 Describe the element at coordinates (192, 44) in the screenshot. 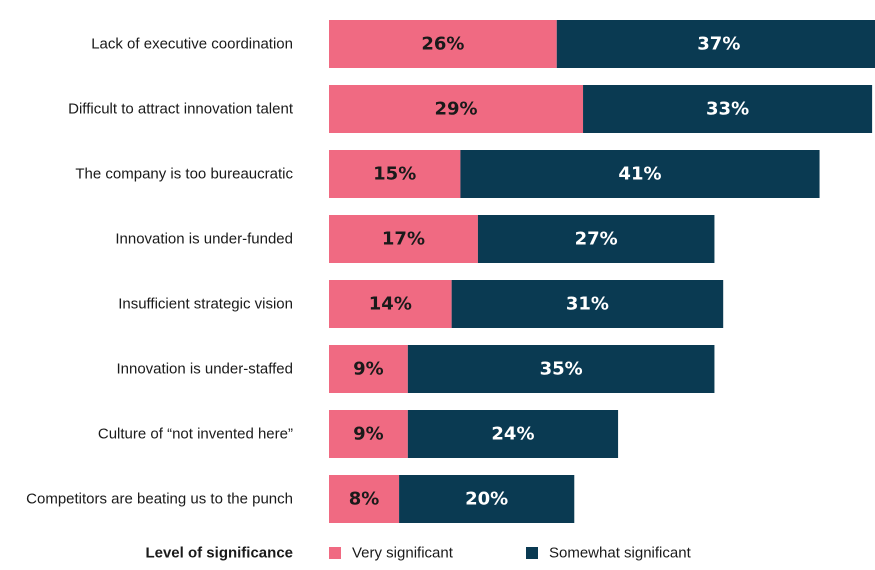

I see `category-label: Lack of executive coordination` at that location.